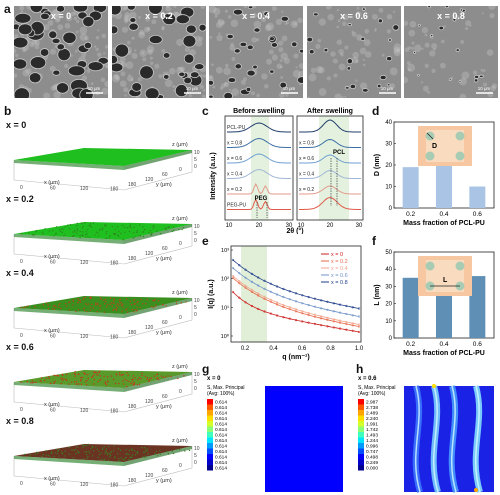 The image size is (500, 495). What do you see at coordinates (20, 347) in the screenshot?
I see `topography-label: x = 0.6` at bounding box center [20, 347].